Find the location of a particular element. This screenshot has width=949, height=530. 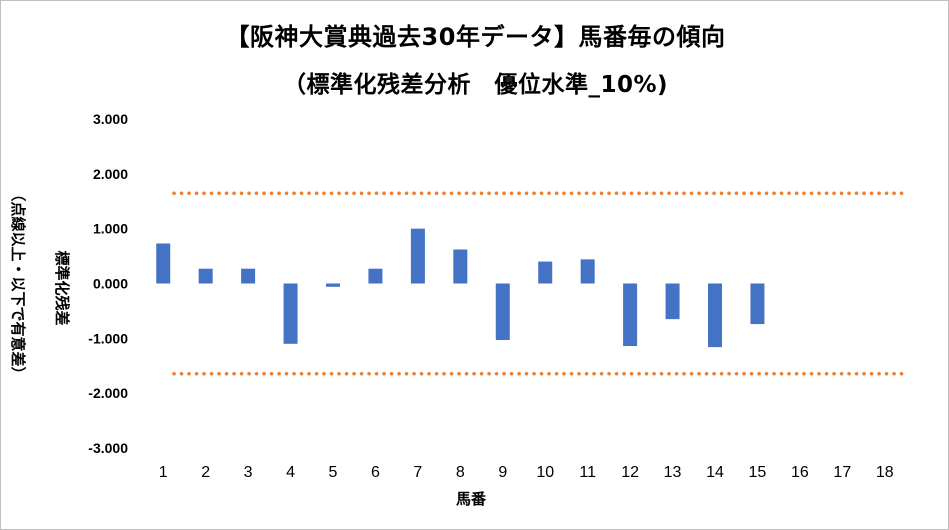

x-tick-label: 18 is located at coordinates (885, 472).